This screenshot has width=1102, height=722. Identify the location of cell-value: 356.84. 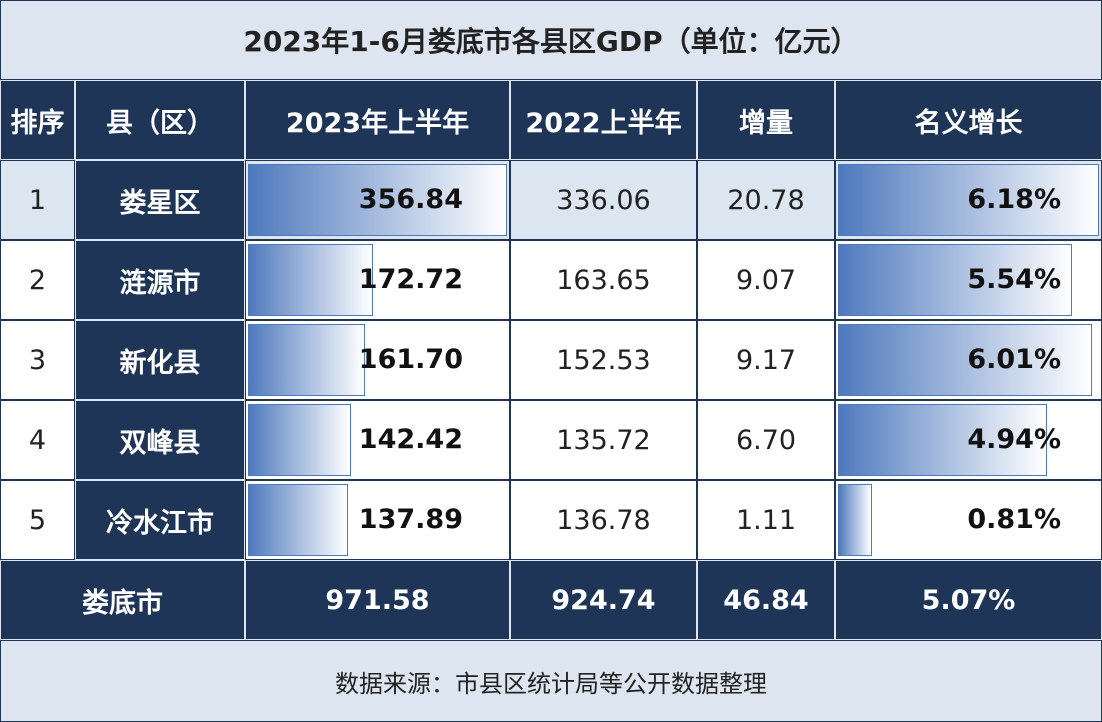
(410, 199).